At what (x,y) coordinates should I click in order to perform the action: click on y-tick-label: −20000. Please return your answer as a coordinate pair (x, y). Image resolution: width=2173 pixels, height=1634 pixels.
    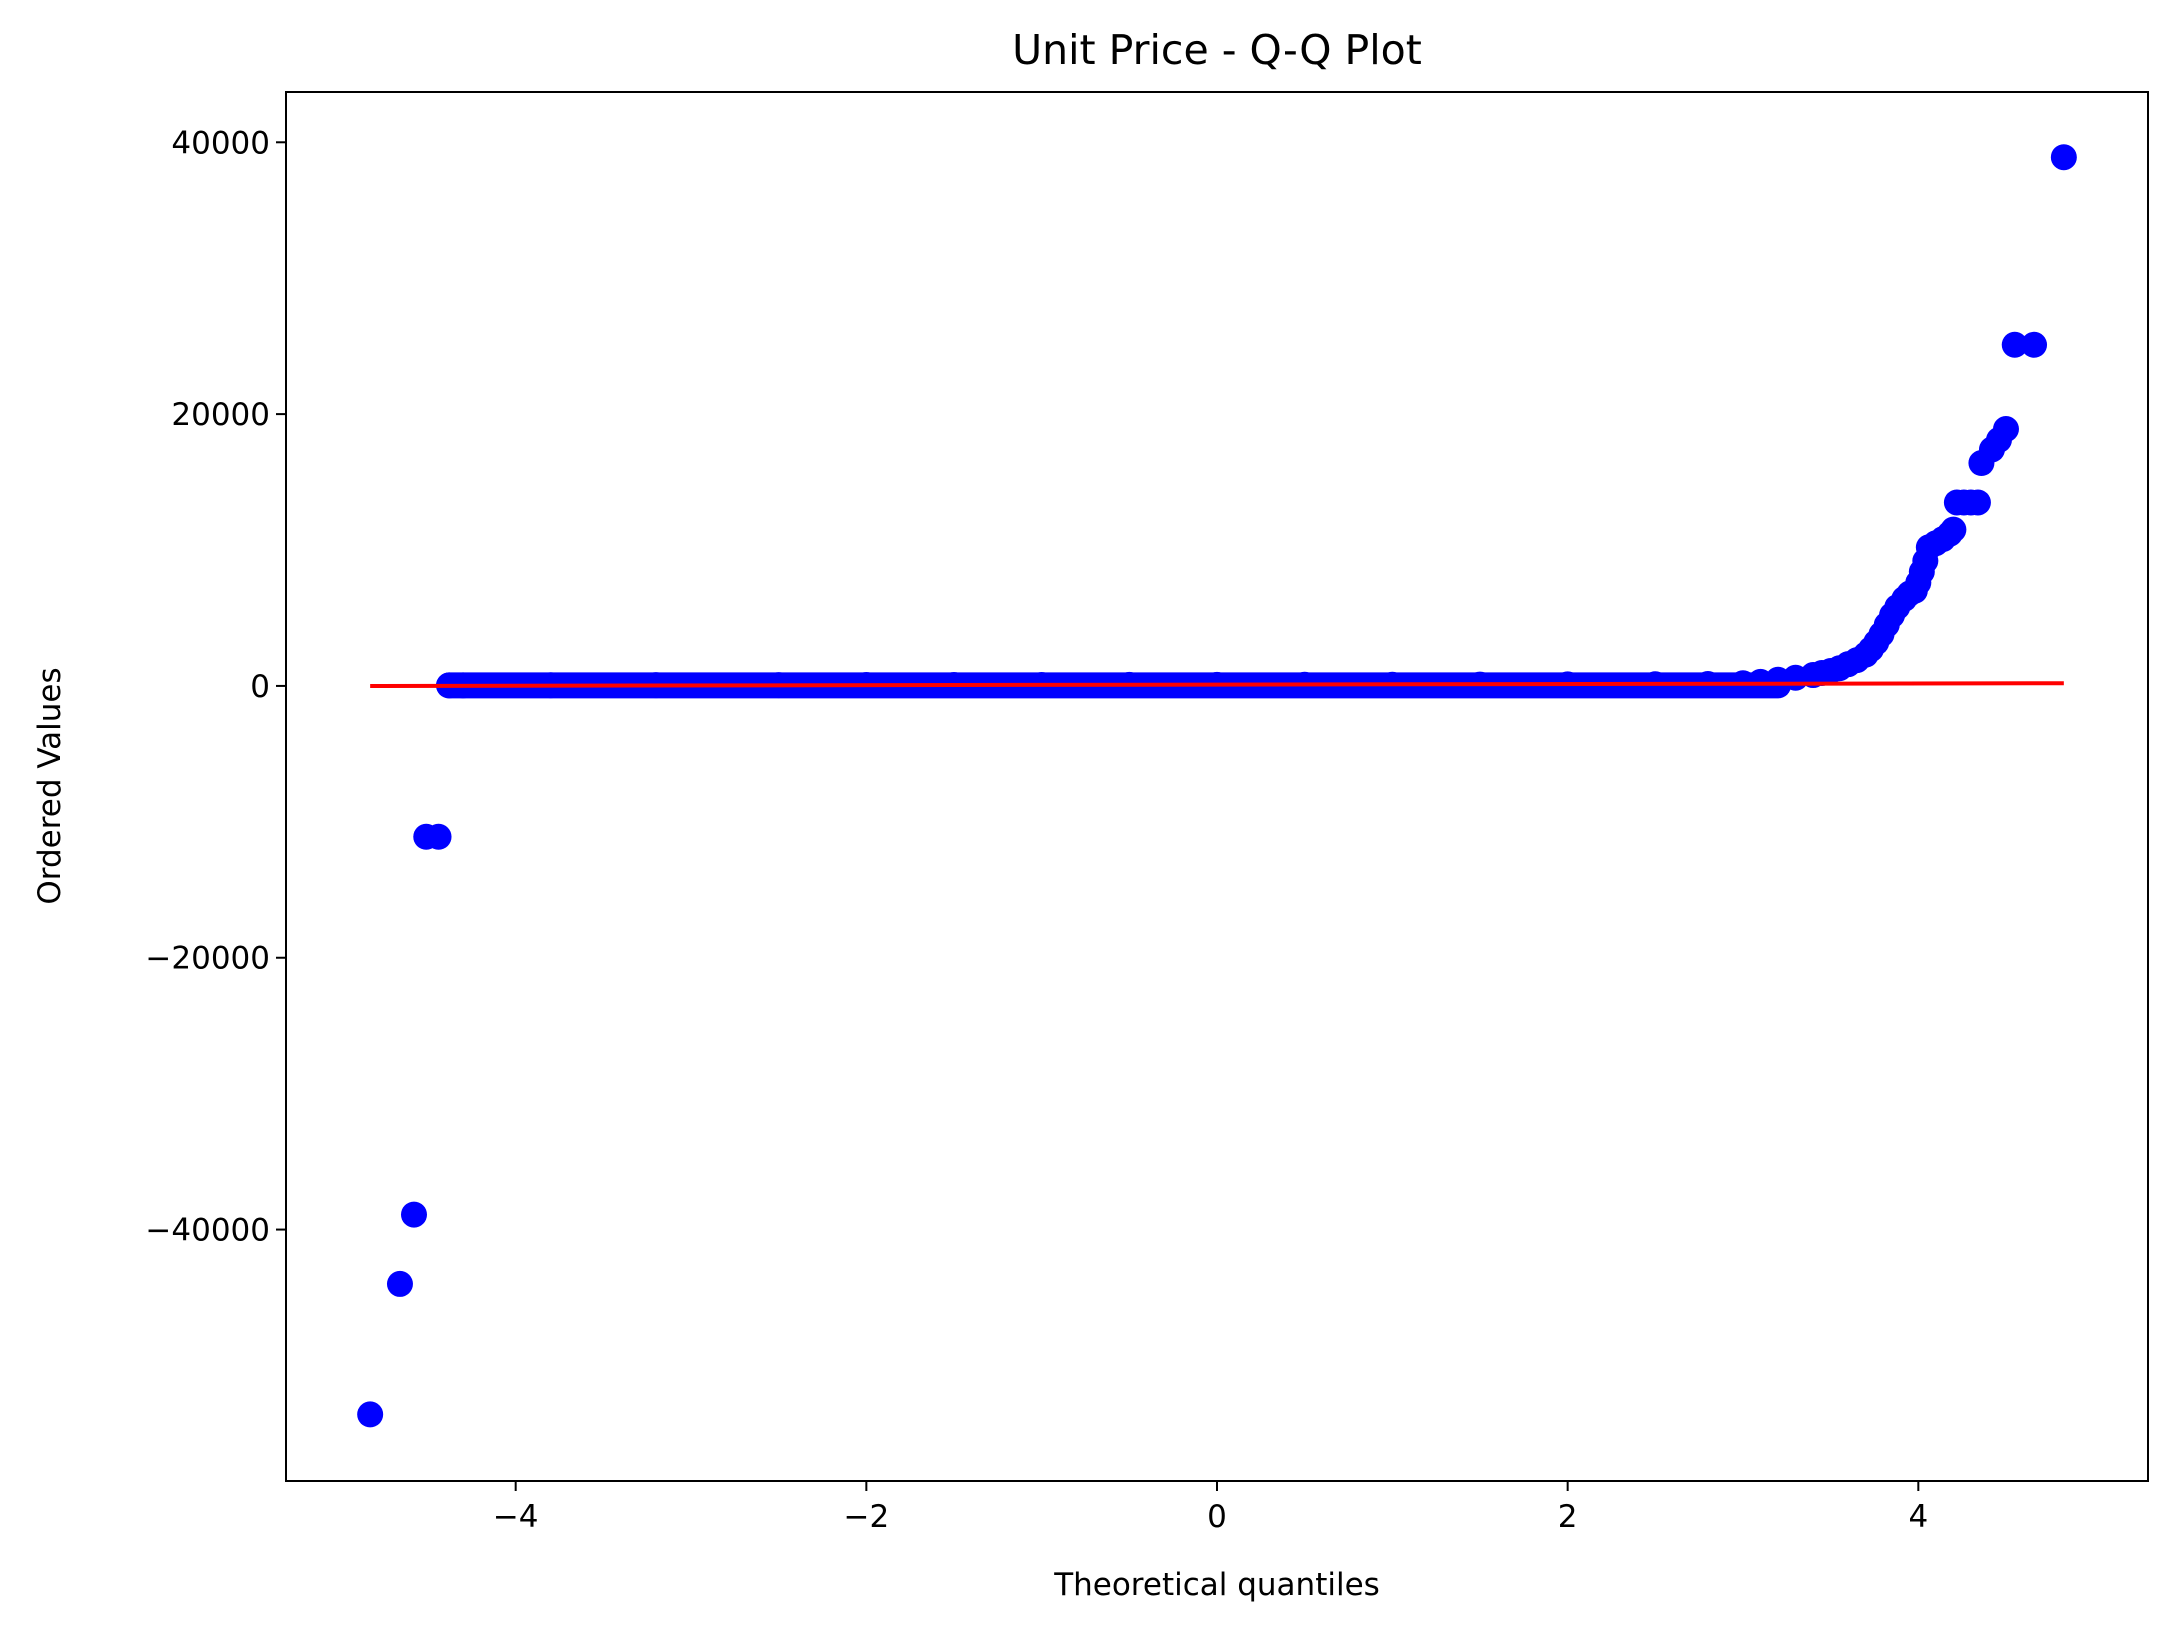
    Looking at the image, I should click on (207, 959).